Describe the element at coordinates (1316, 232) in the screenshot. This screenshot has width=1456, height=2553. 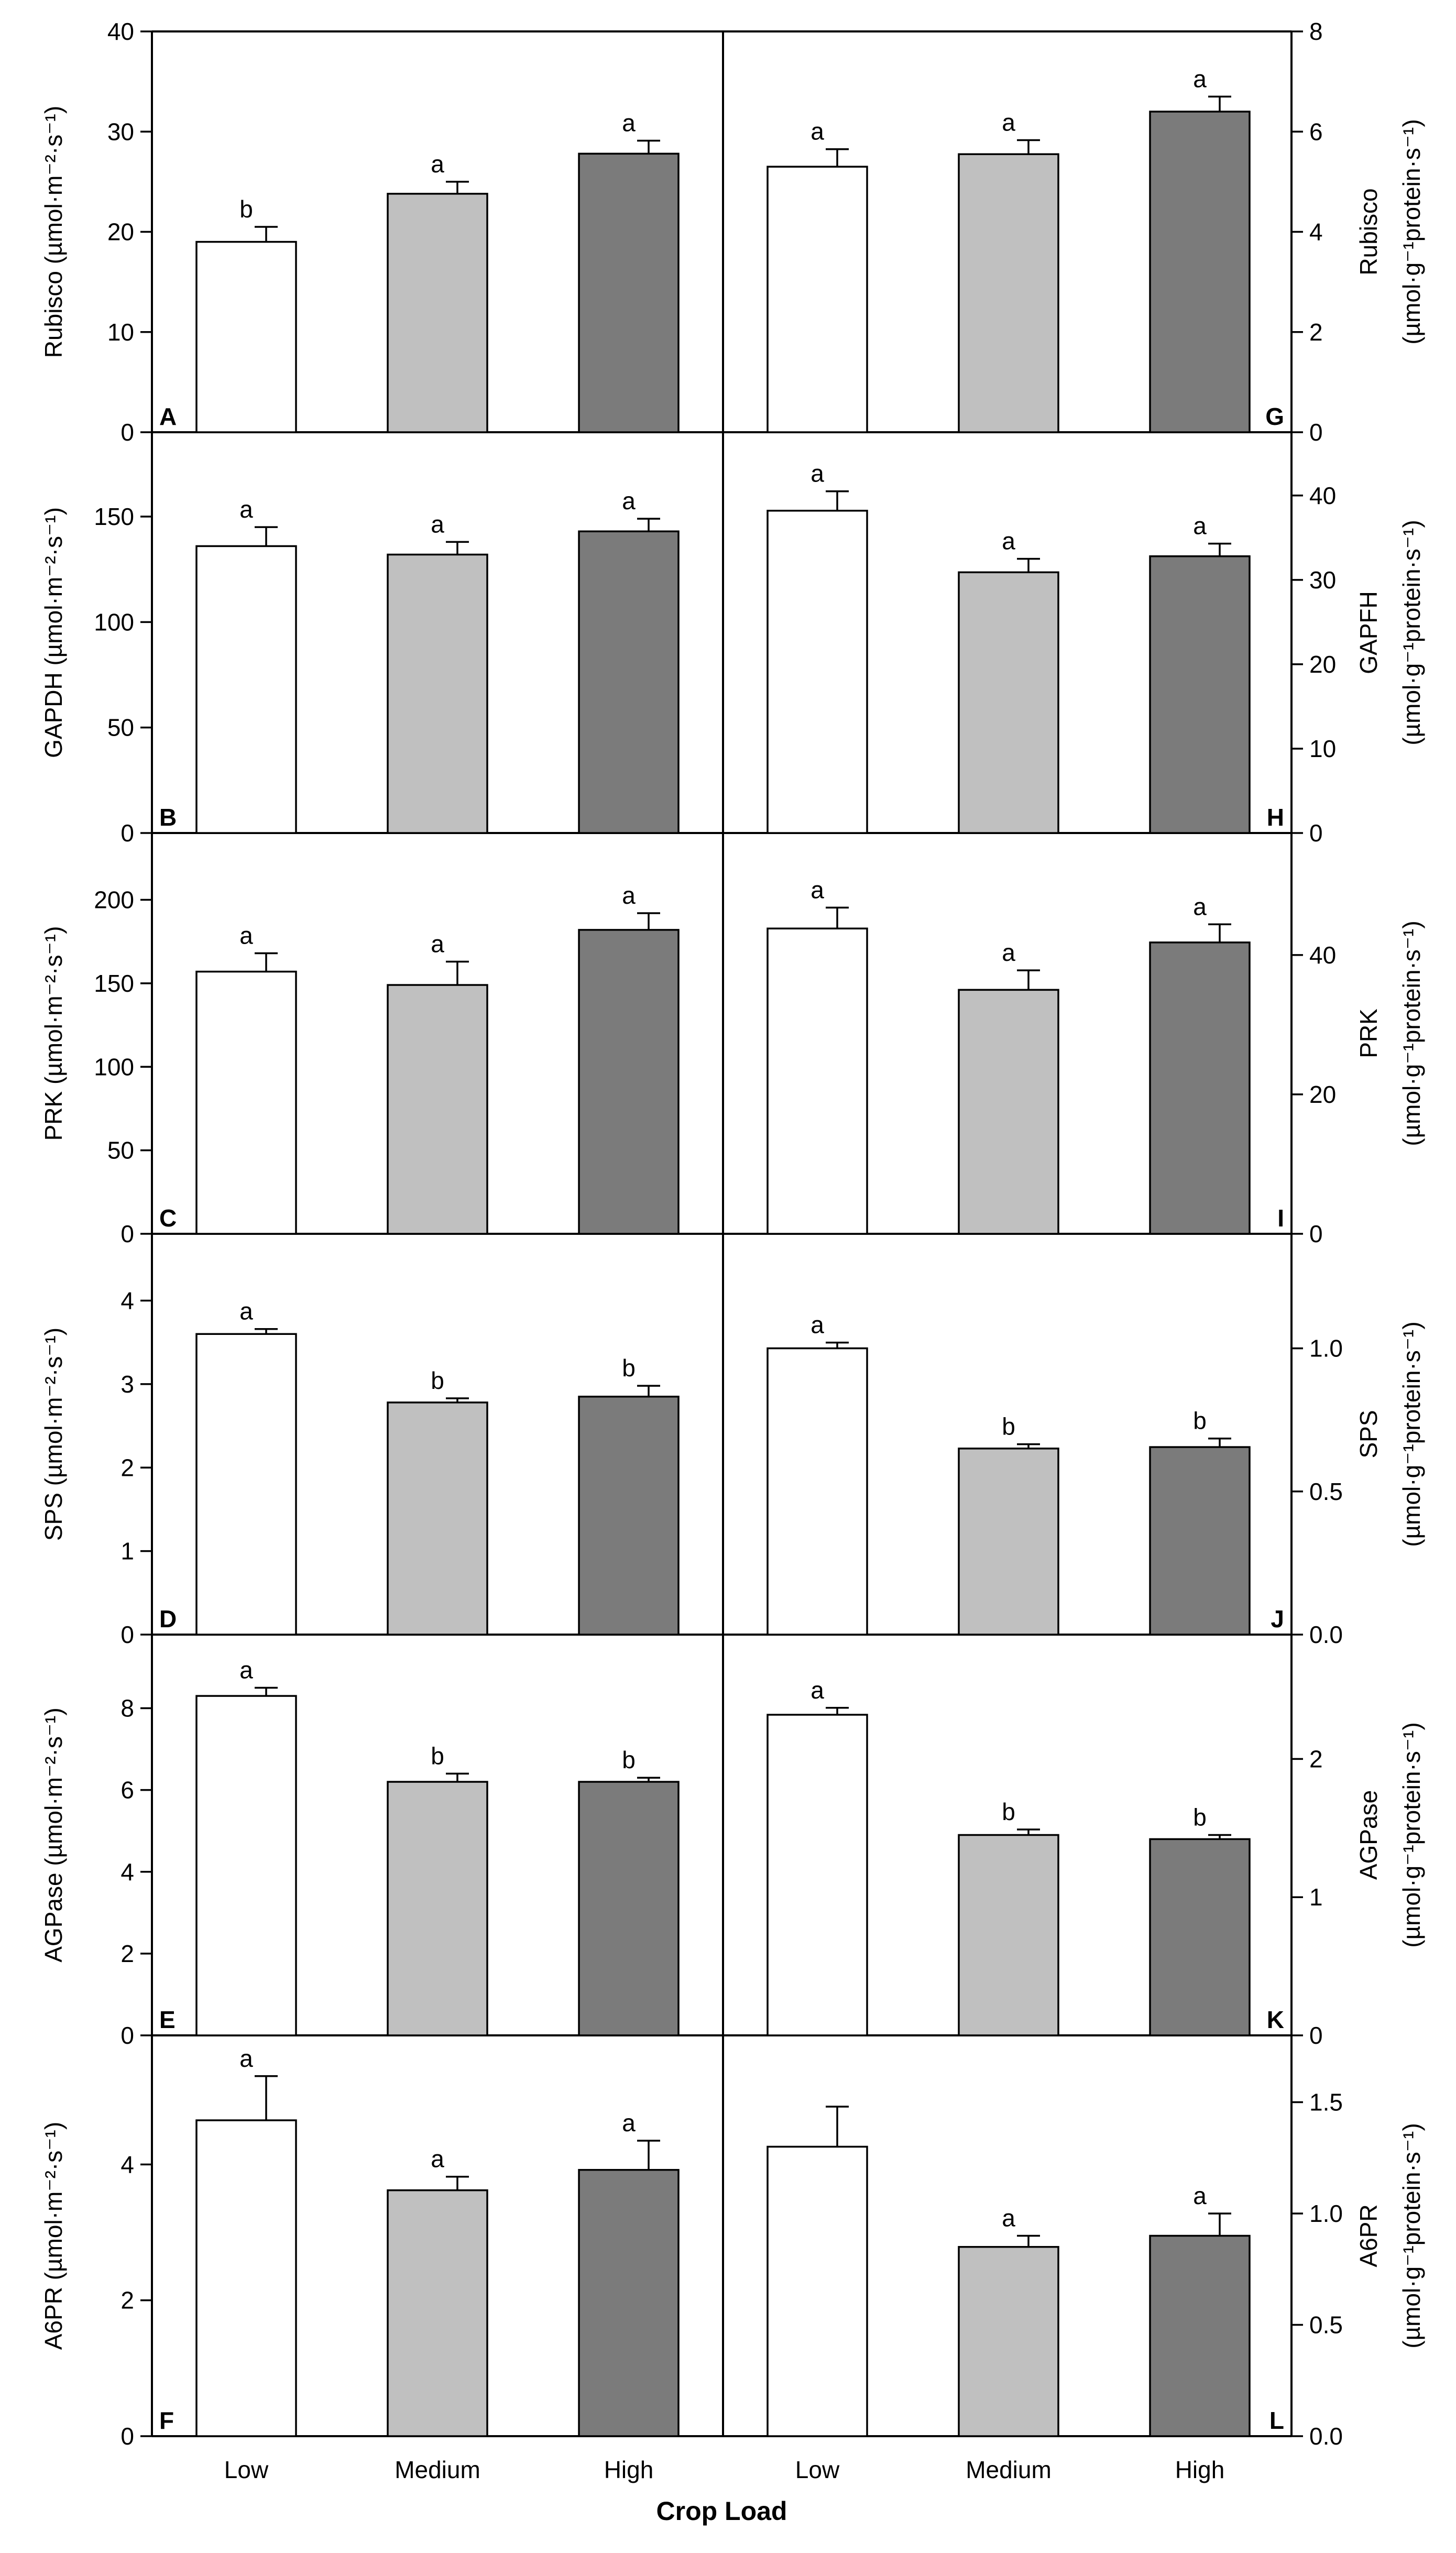
I see `panel-g-ytick-label: 4` at that location.